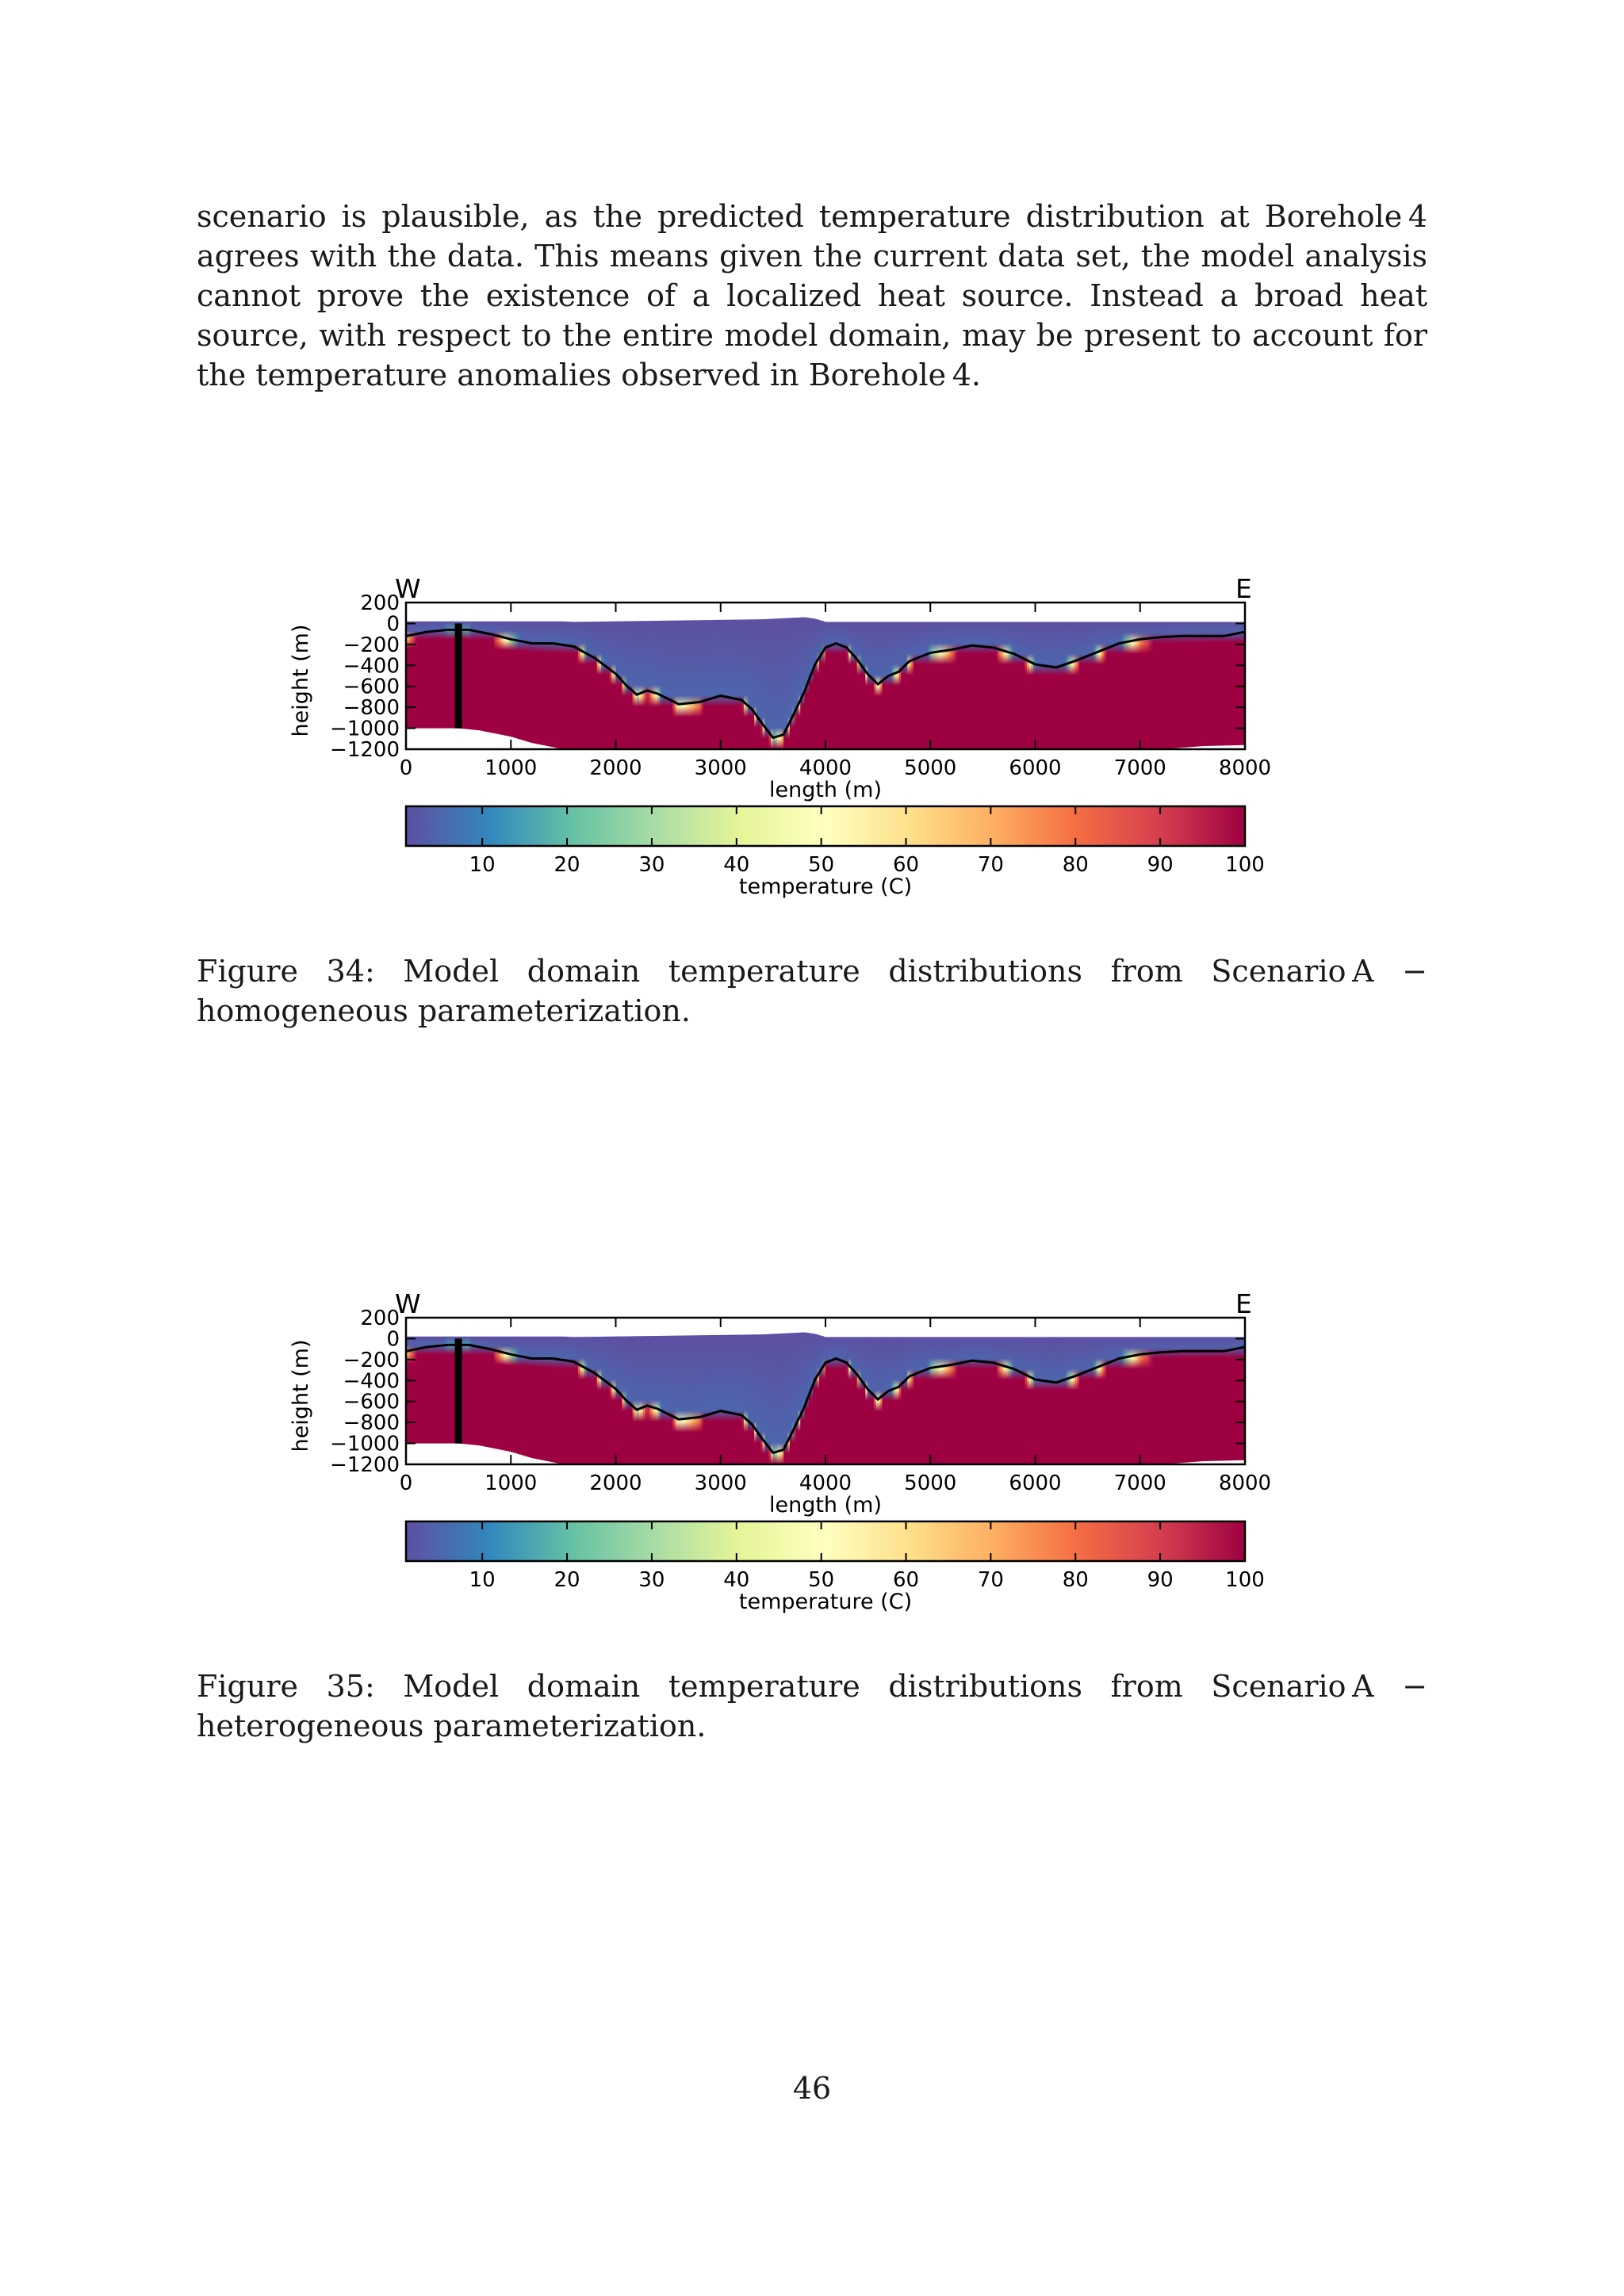  Describe the element at coordinates (736, 865) in the screenshot. I see `colorbar-tick-label: 40` at that location.